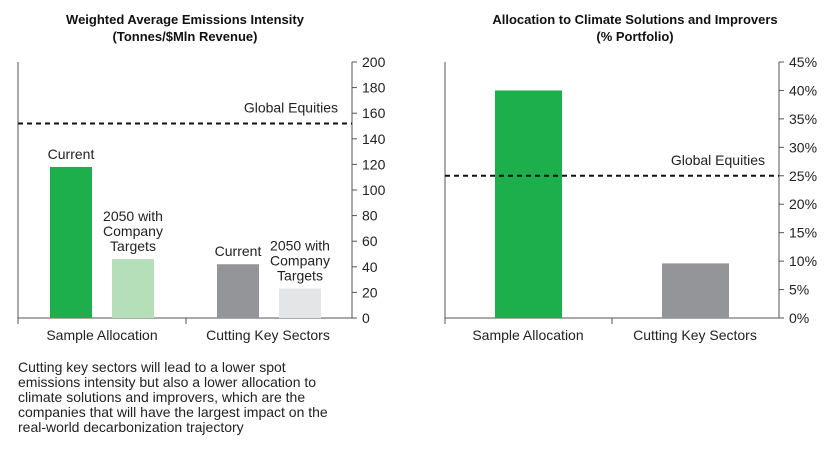  Describe the element at coordinates (374, 62) in the screenshot. I see `chart1-y-tick-label: 200` at that location.